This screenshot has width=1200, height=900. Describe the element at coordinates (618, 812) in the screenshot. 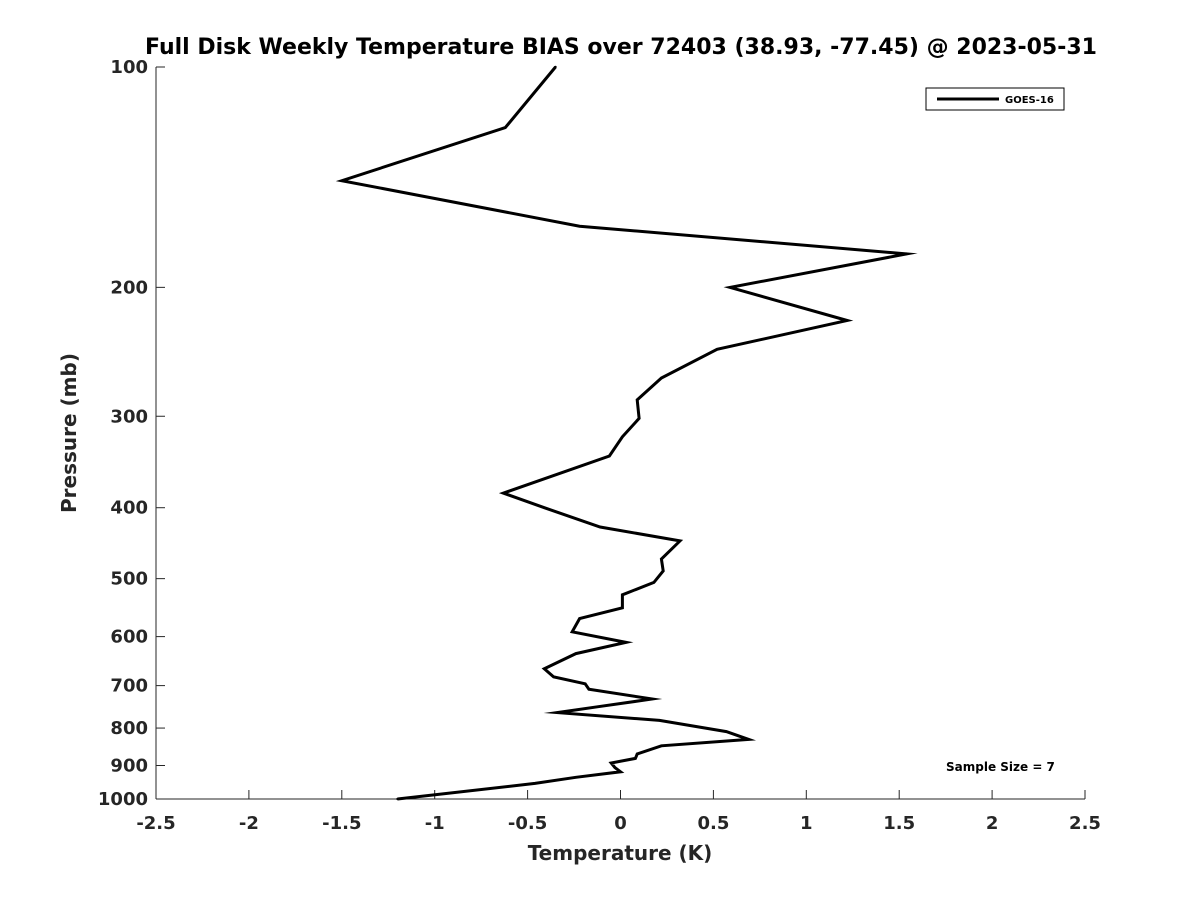

I see `x-ticks: -2.5 -2 -1.5 -1 -0.5 0 0.5 1 1.5 2 2.5` at that location.